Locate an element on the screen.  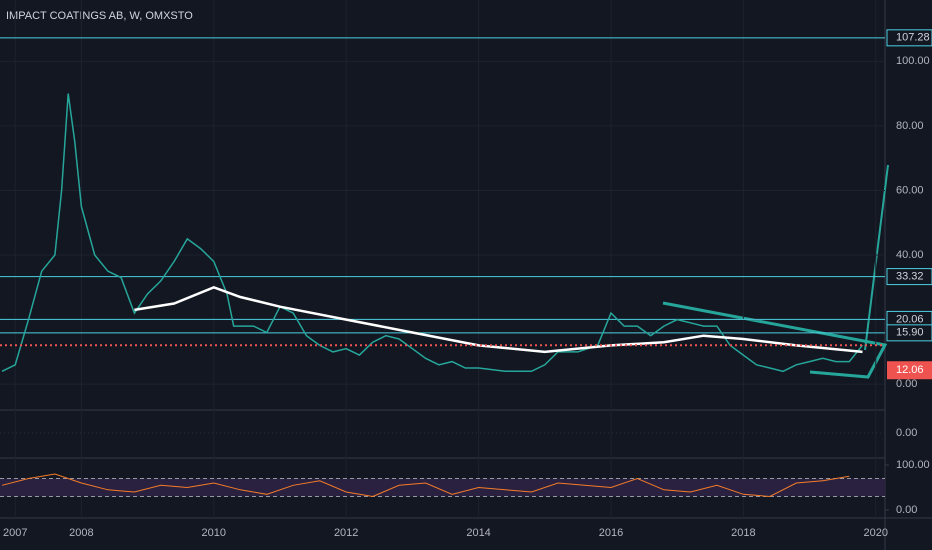
last-price-label: 12.06 is located at coordinates (910, 370).